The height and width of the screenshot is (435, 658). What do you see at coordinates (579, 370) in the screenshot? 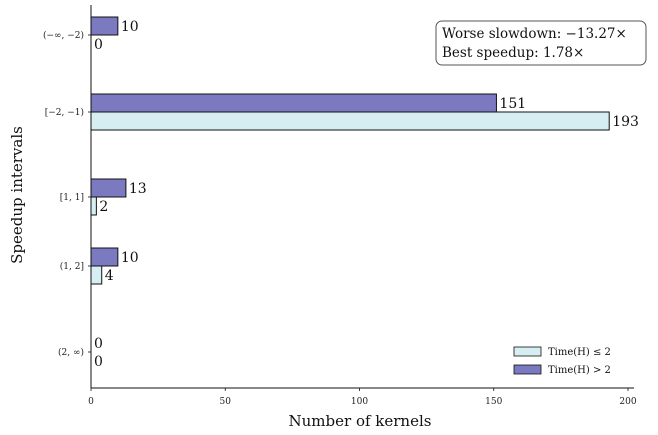
I see `legend-label-gt2: Time(H) > 2` at bounding box center [579, 370].